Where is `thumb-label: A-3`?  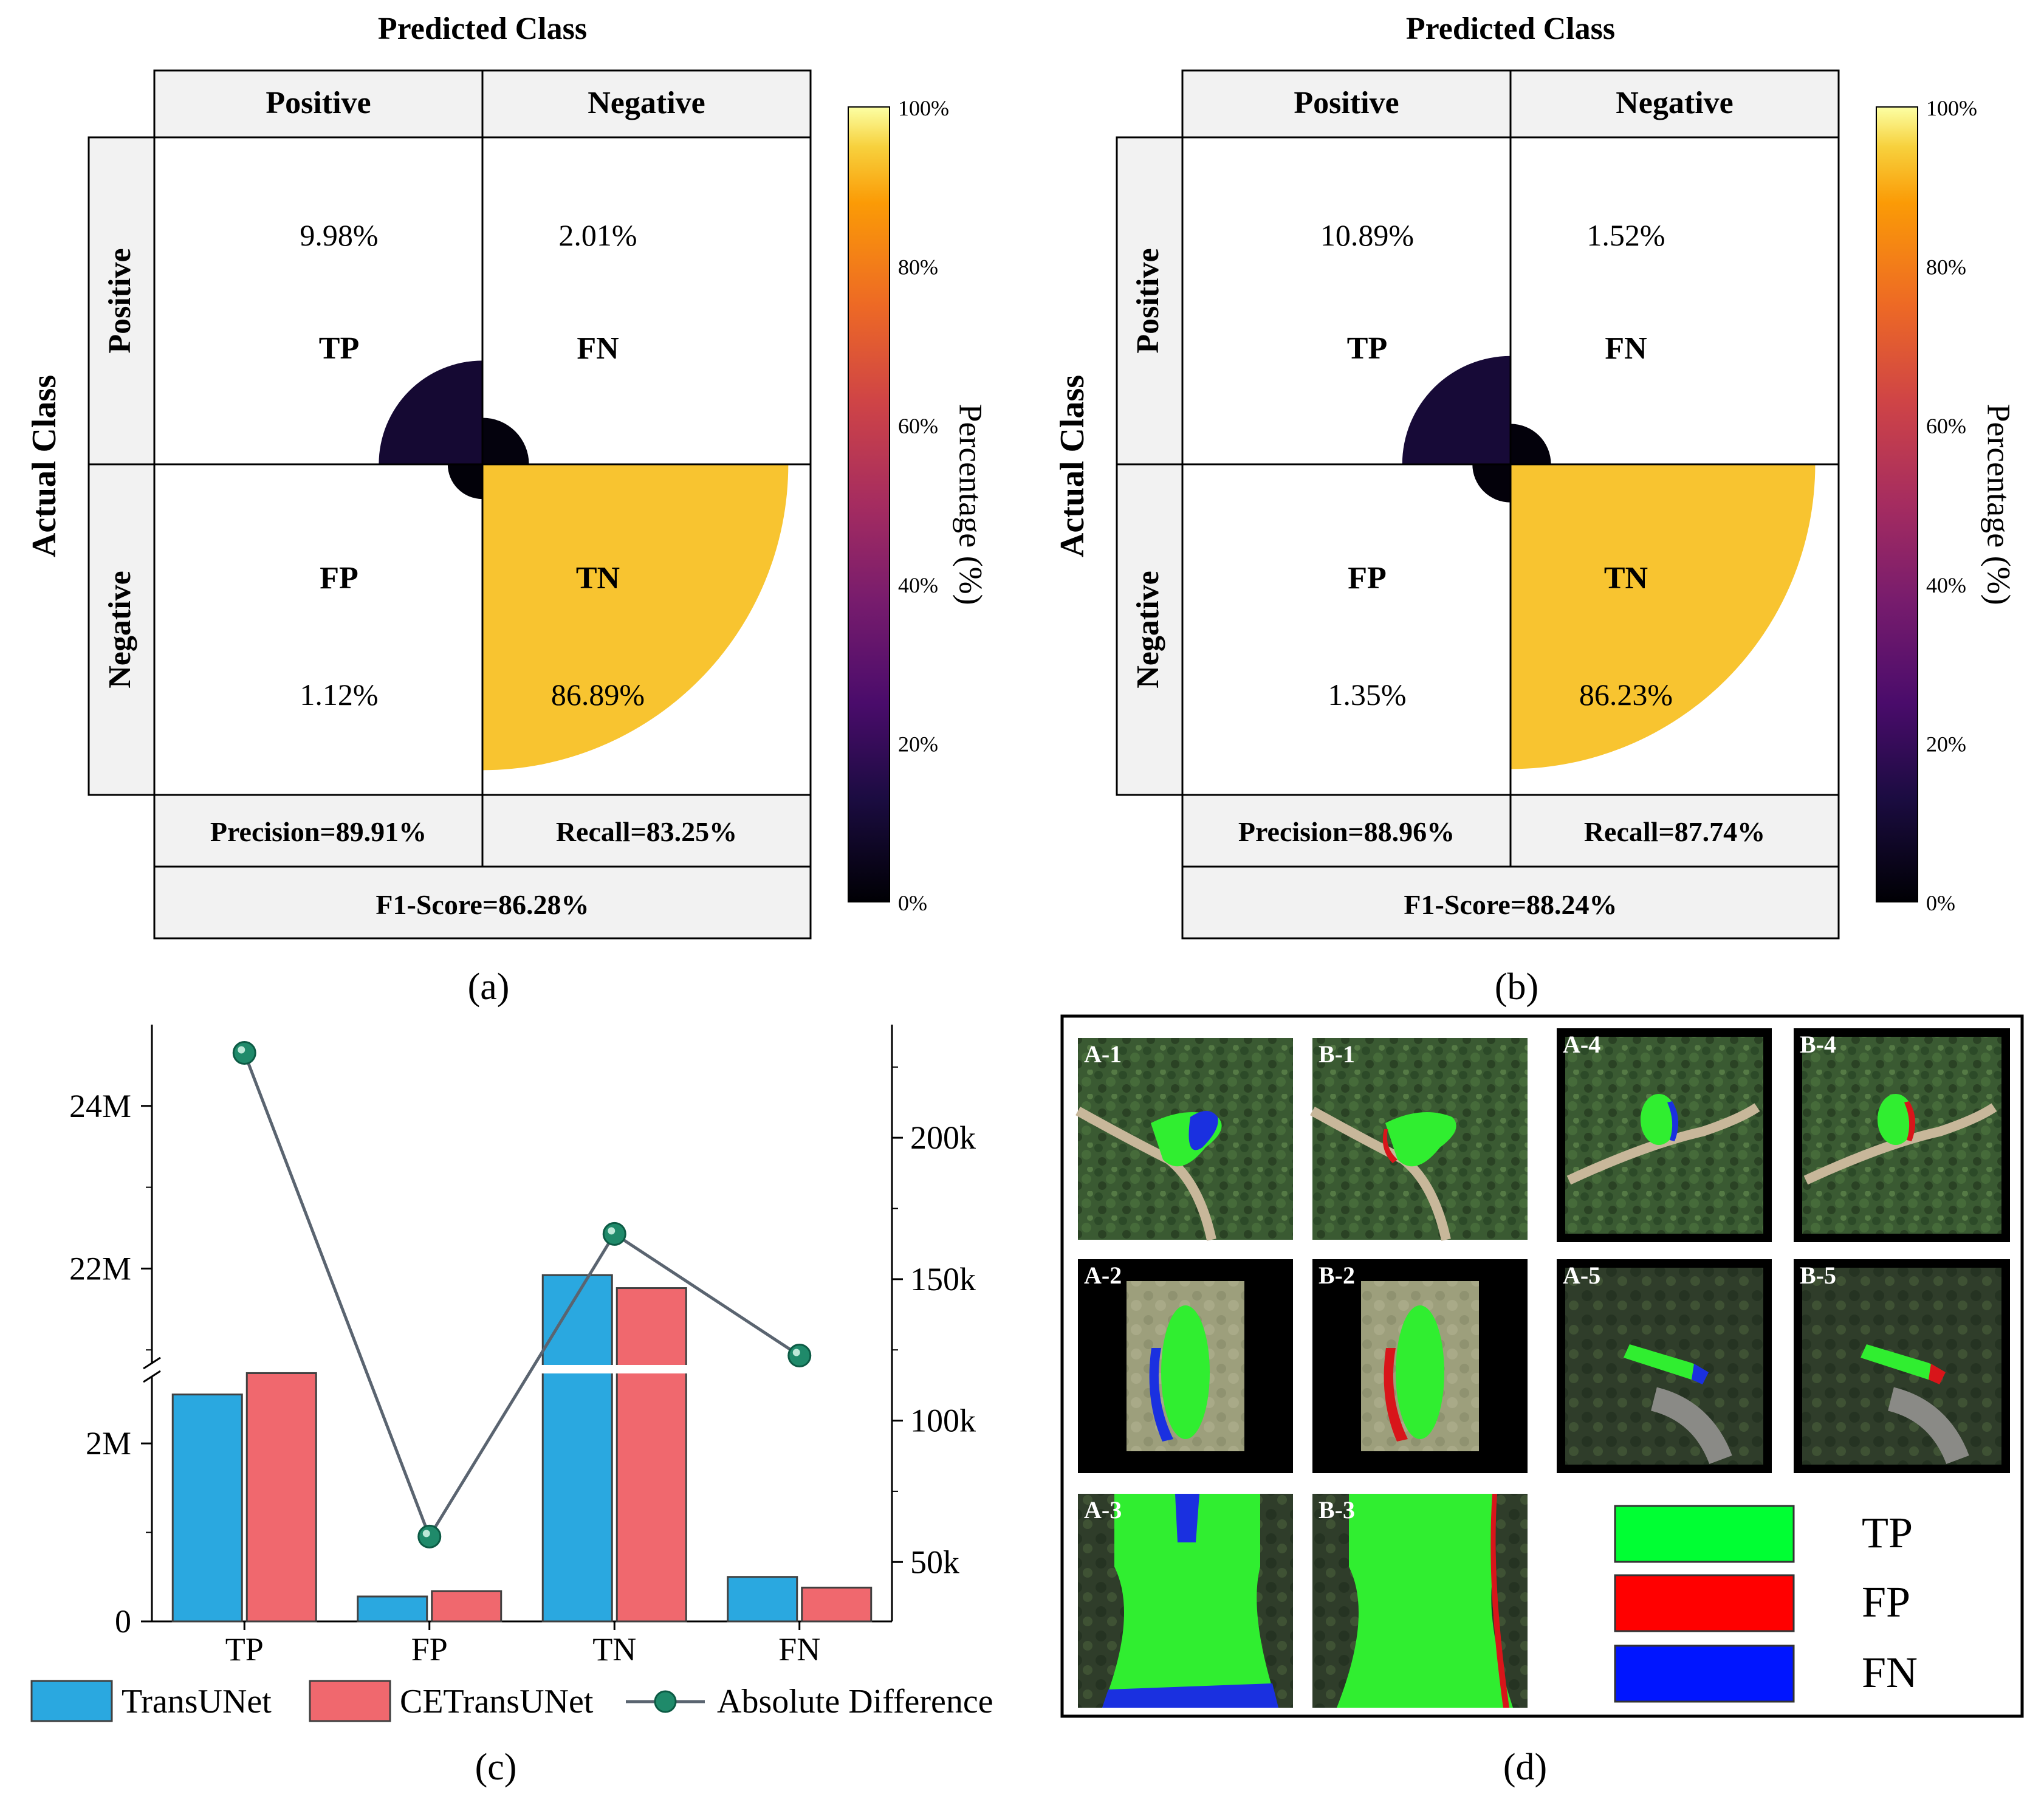
thumb-label: A-3 is located at coordinates (1103, 1510).